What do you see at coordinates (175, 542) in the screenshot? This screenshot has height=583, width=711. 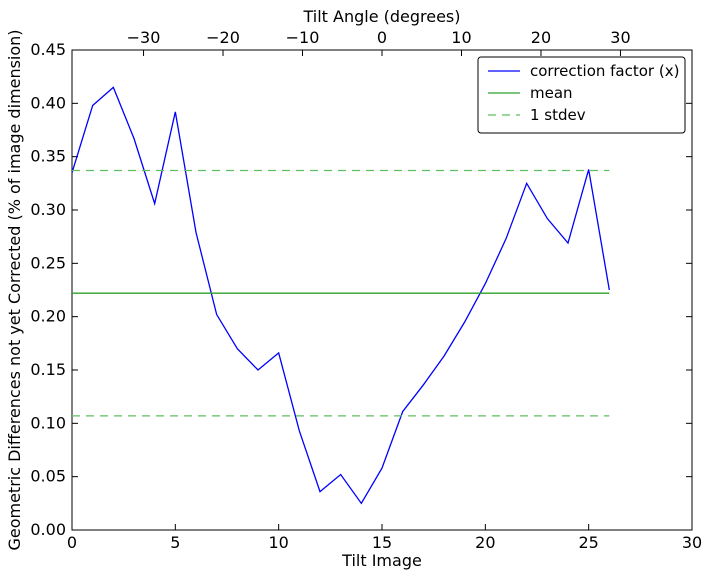 I see `x-tick-label: 5` at bounding box center [175, 542].